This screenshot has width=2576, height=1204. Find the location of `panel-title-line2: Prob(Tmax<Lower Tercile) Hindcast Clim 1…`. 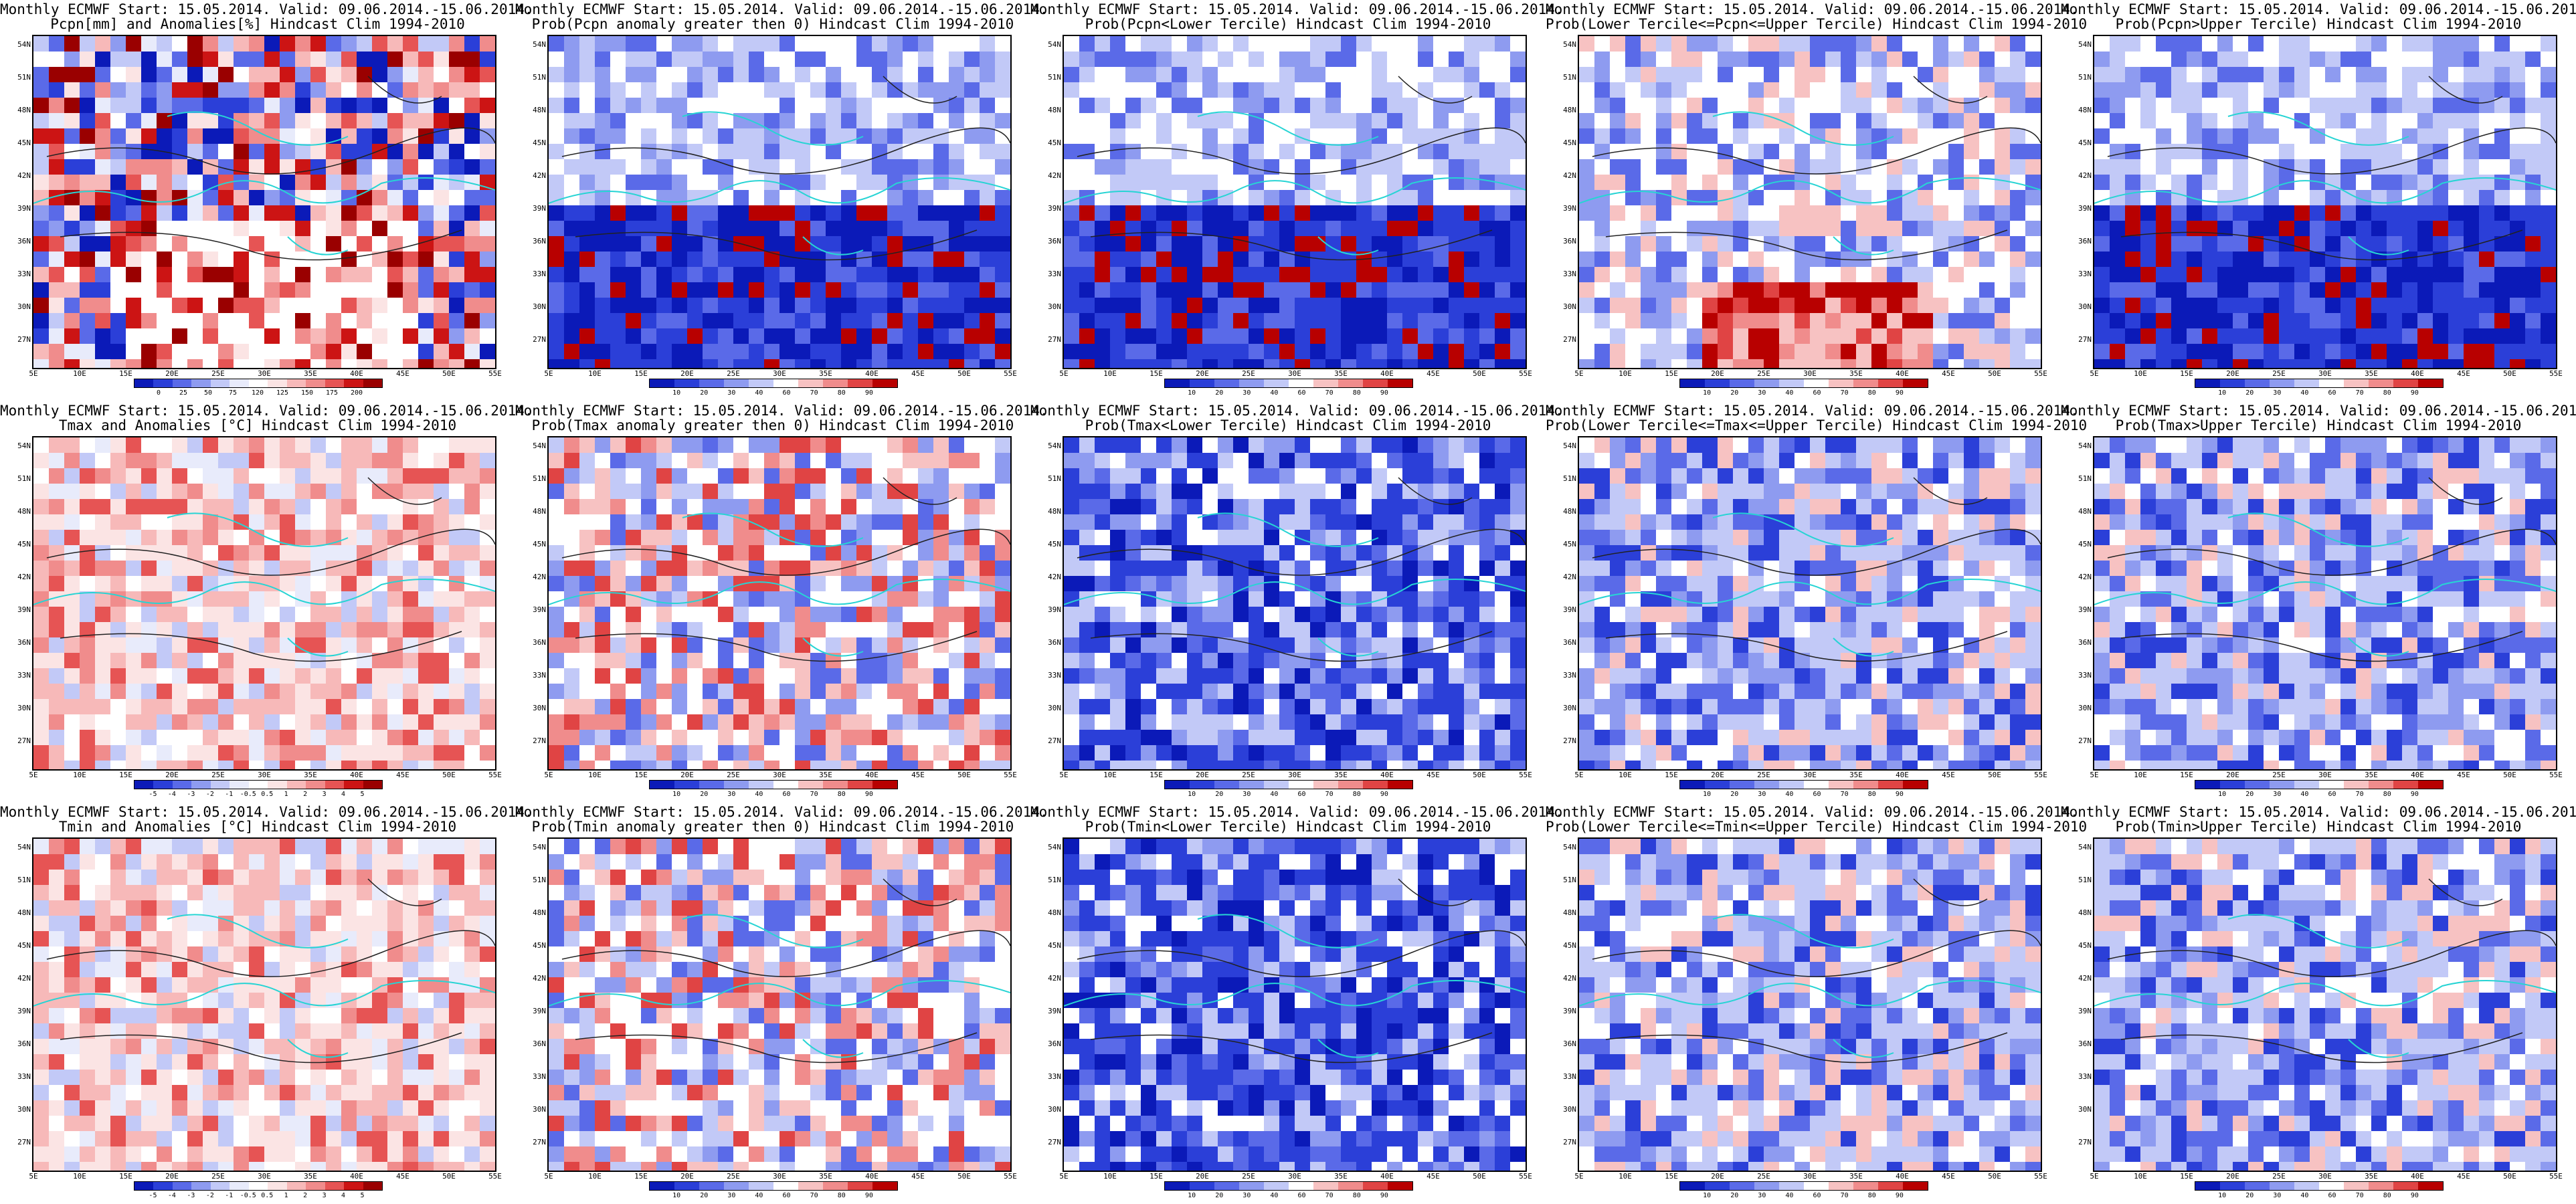

panel-title-line2: Prob(Tmax<Lower Tercile) Hindcast Clim 1… is located at coordinates (1288, 425).